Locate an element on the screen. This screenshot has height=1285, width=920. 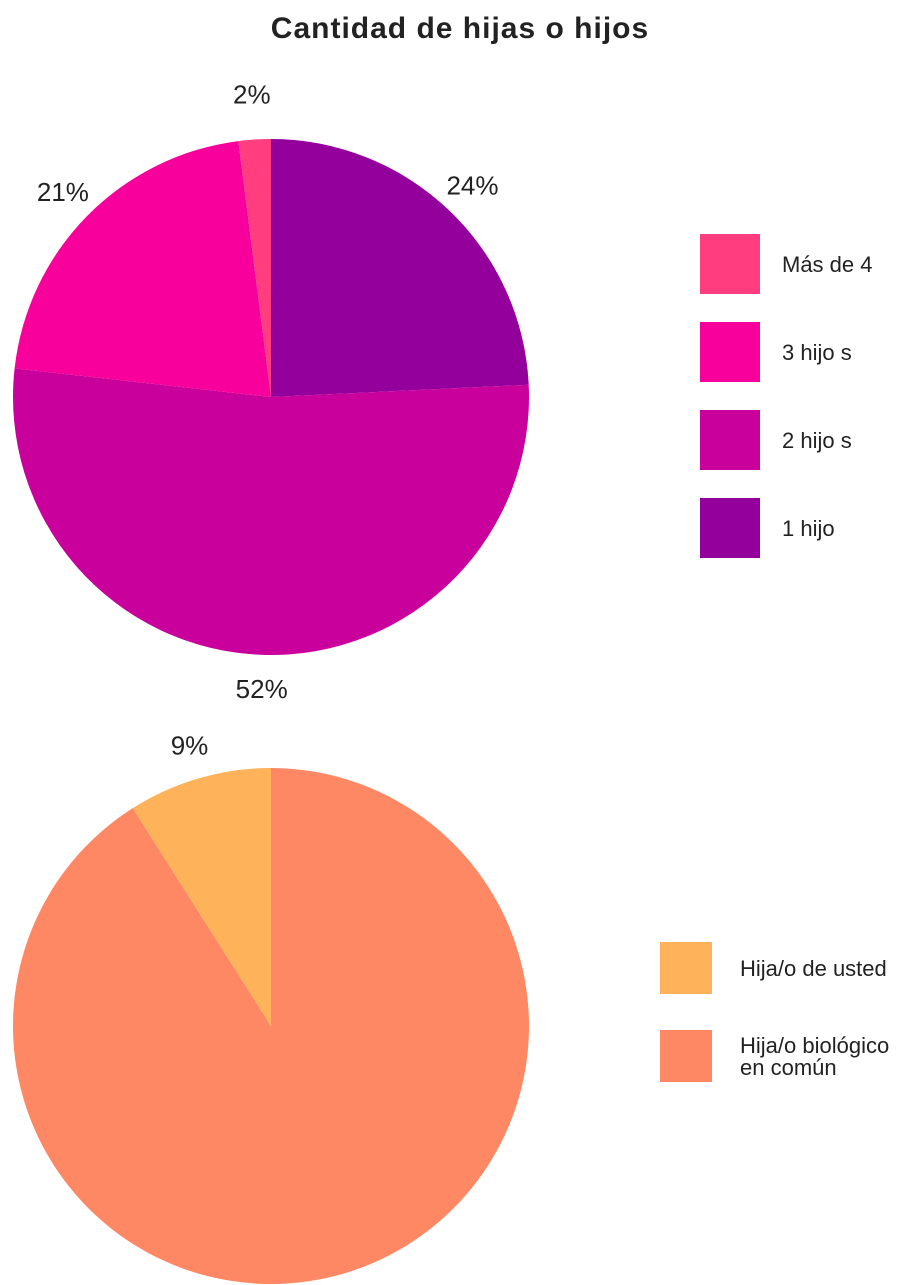
legend-swatch-1-hijo is located at coordinates (730, 528).